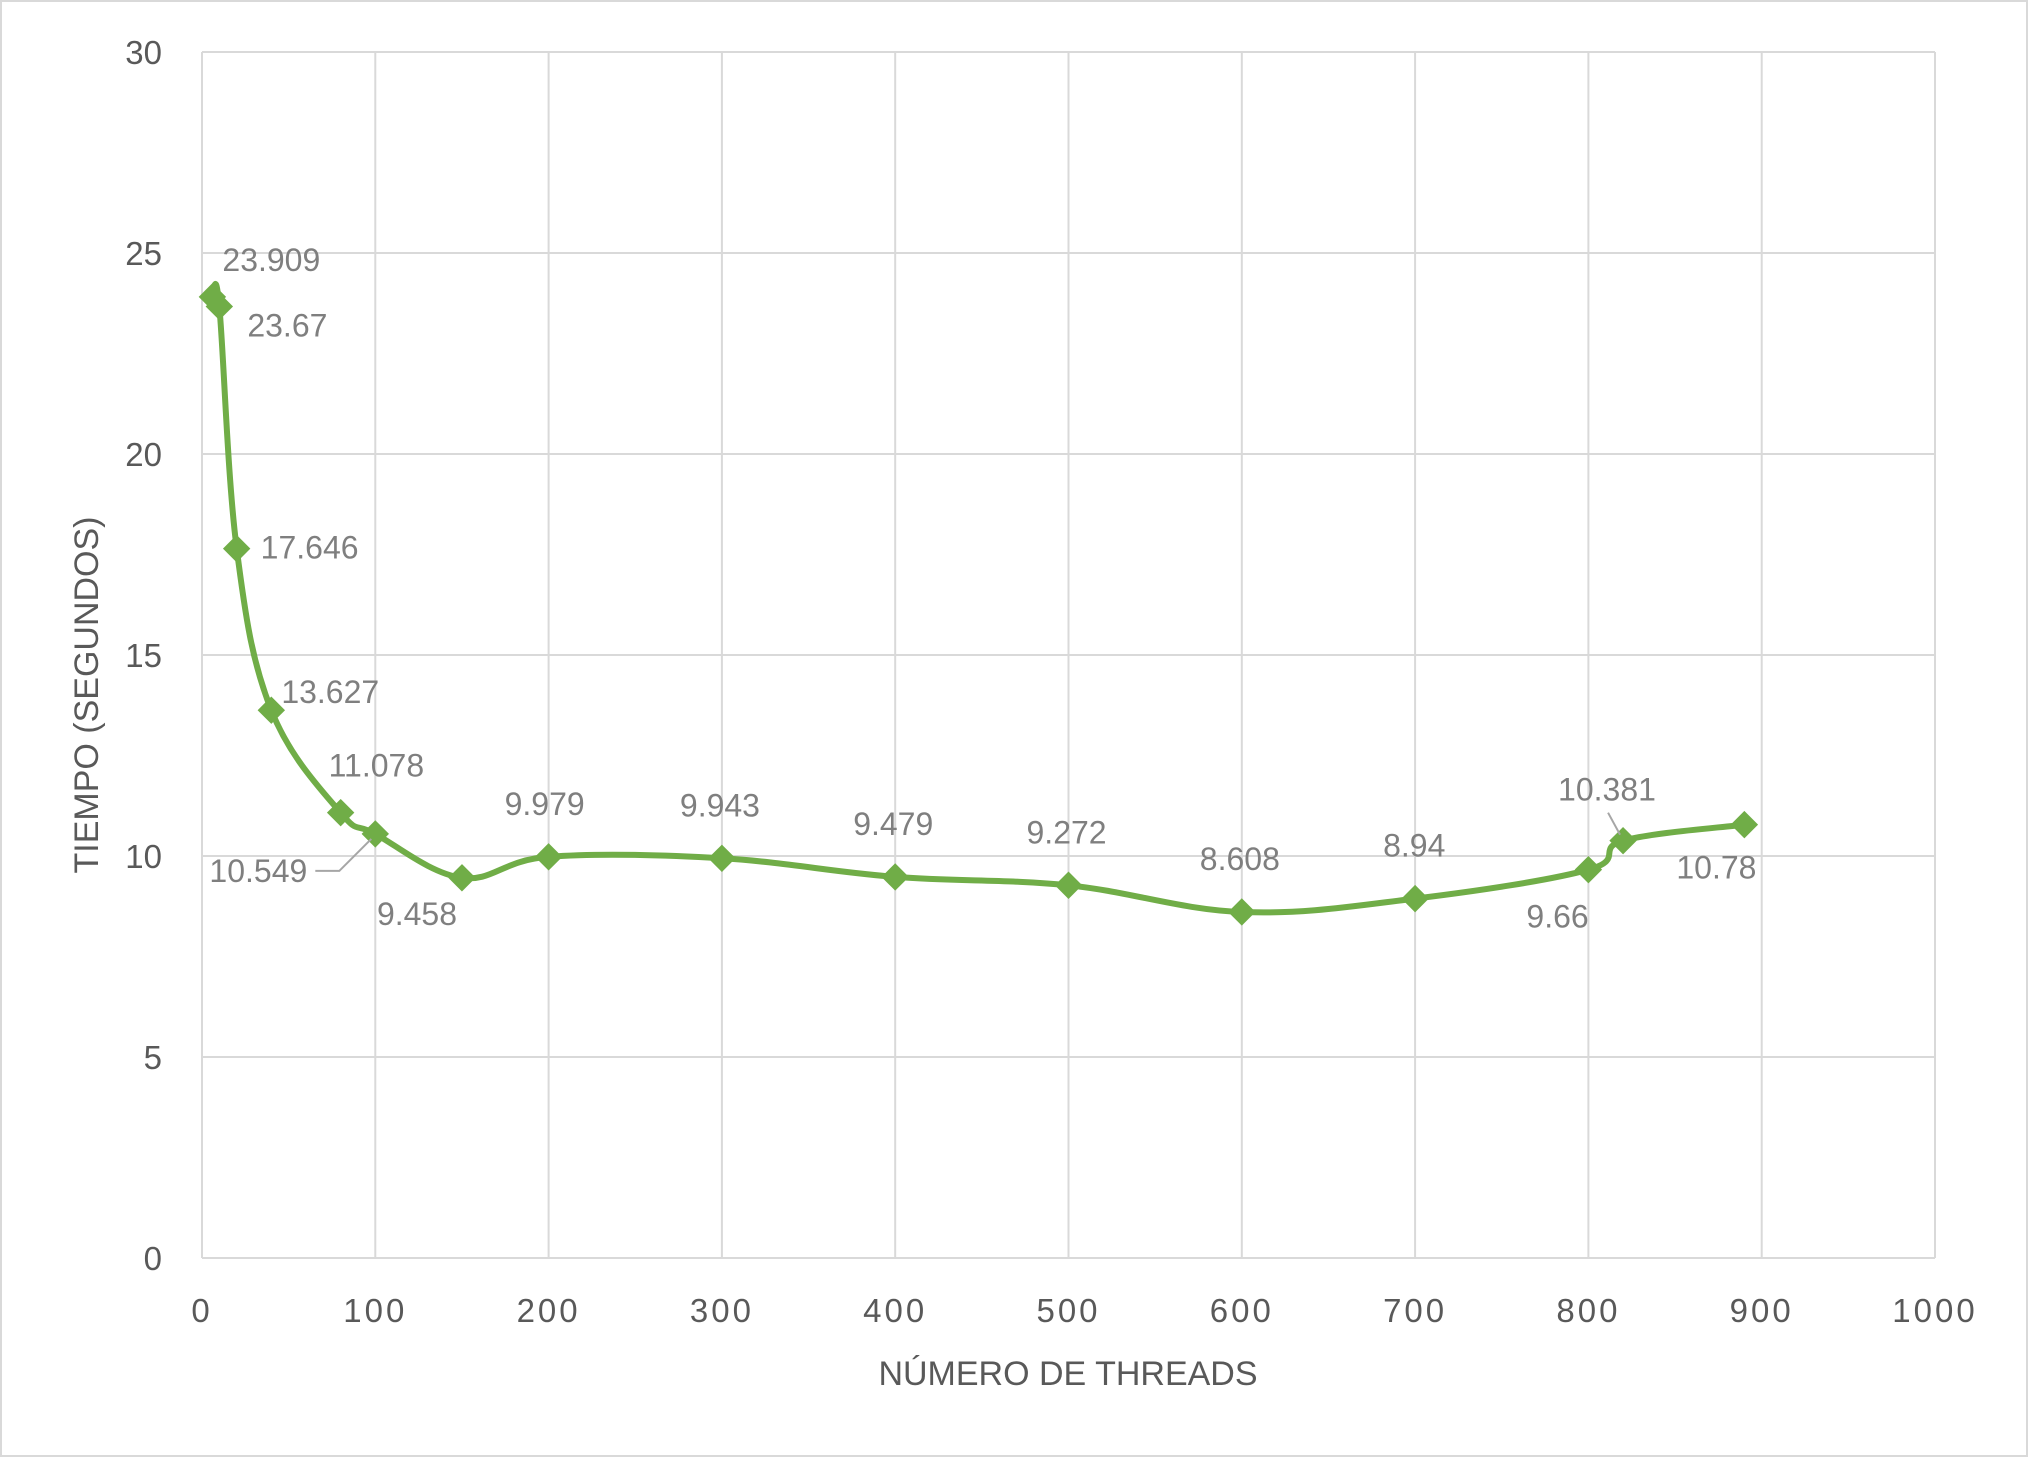 The width and height of the screenshot is (2028, 1457). What do you see at coordinates (1414, 846) in the screenshot?
I see `data-label: 8.94` at bounding box center [1414, 846].